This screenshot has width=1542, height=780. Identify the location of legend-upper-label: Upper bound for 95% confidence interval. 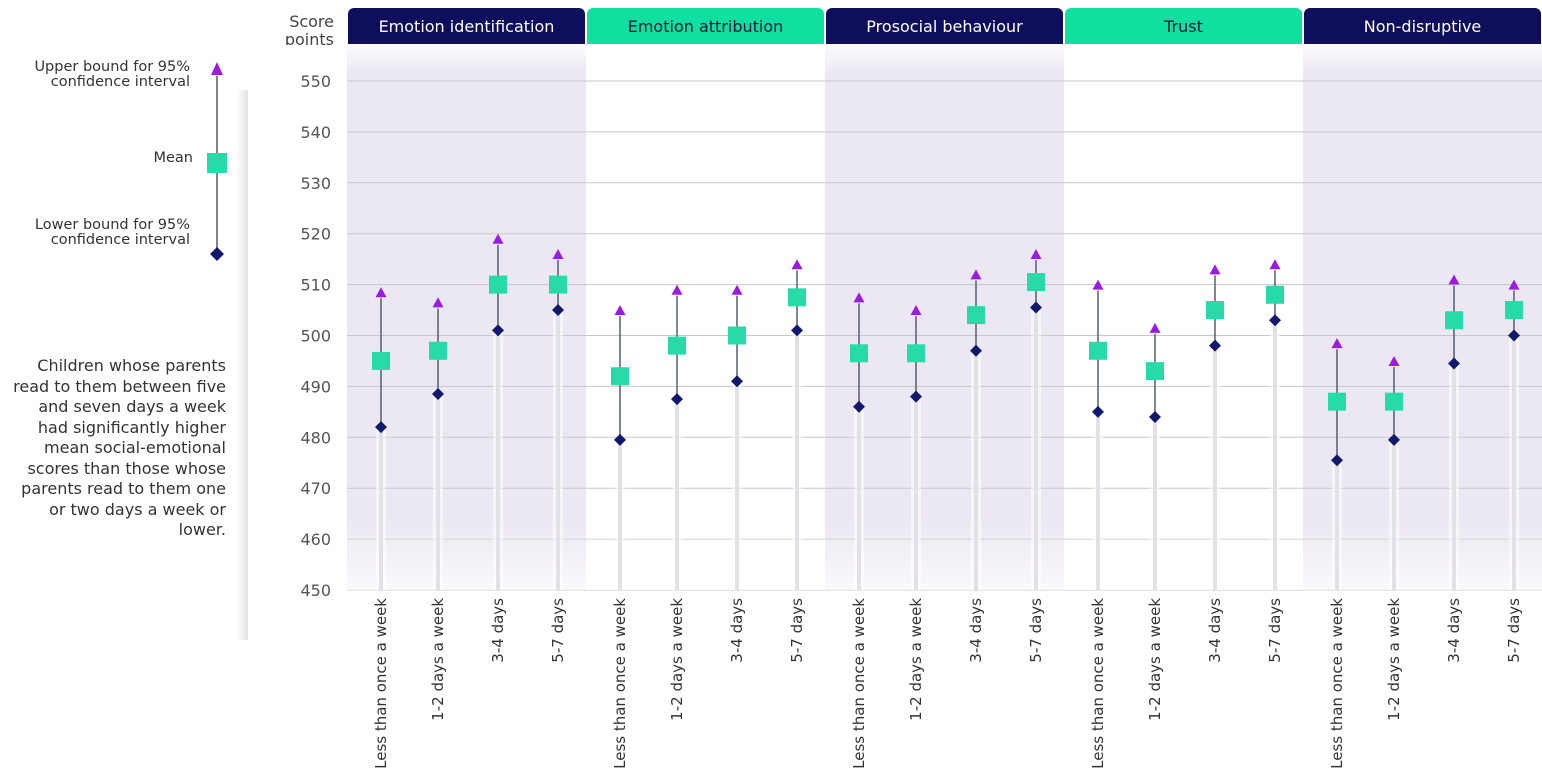
(112, 74).